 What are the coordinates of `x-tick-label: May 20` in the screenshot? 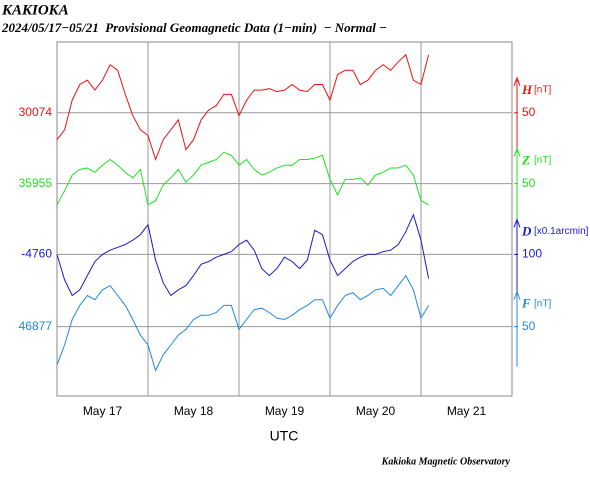 It's located at (376, 411).